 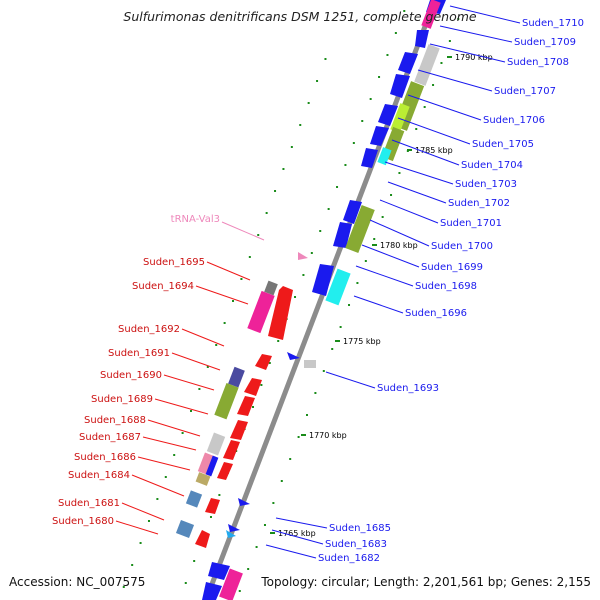 What do you see at coordinates (212, 466) in the screenshot?
I see `gene-box-blue` at bounding box center [212, 466].